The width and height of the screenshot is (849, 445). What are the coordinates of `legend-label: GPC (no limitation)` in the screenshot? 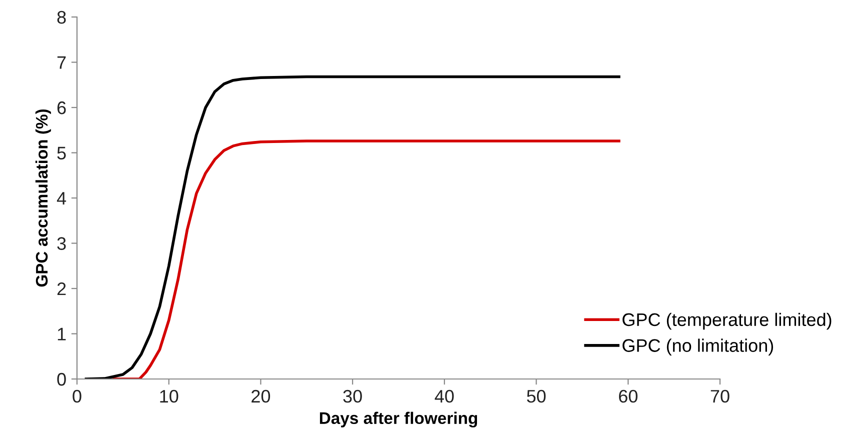 It's located at (698, 347).